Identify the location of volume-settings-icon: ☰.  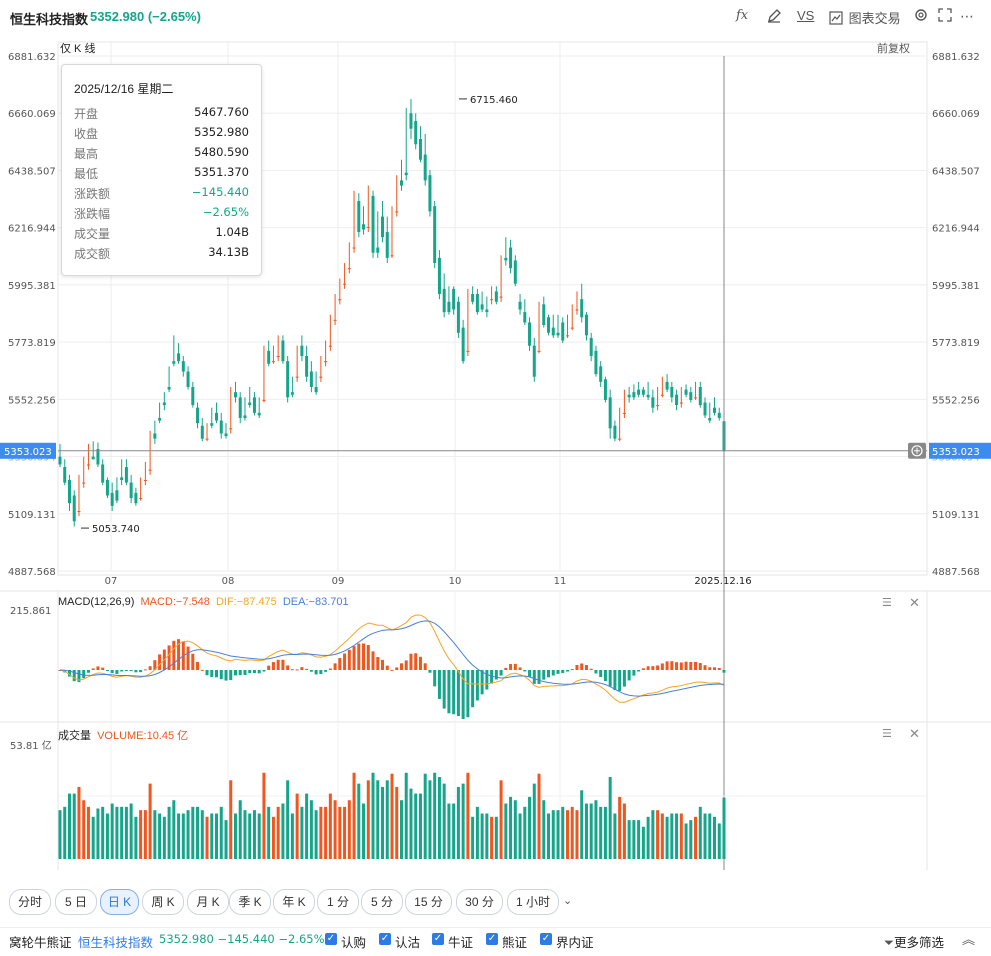
(887, 734).